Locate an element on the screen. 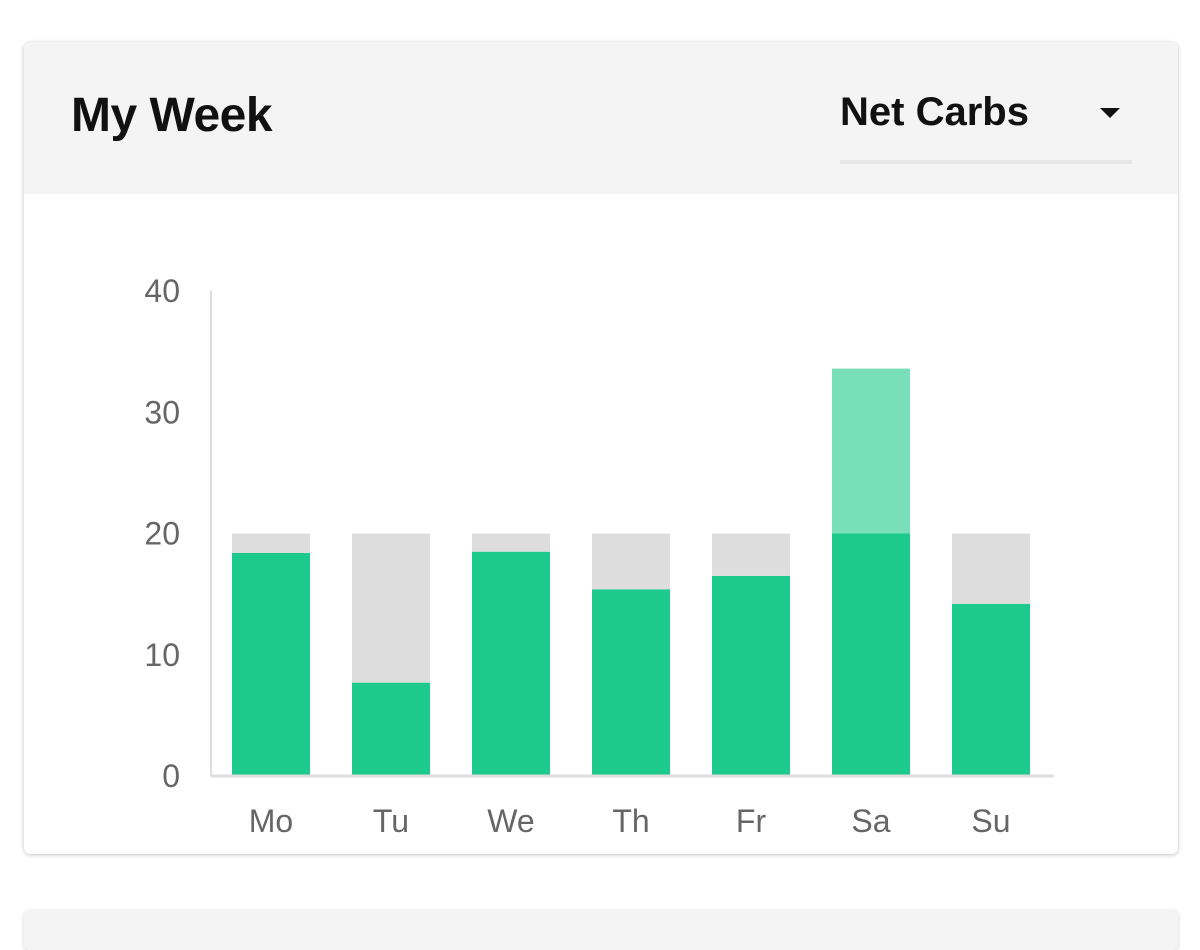  bar-remaining-fr is located at coordinates (751, 554).